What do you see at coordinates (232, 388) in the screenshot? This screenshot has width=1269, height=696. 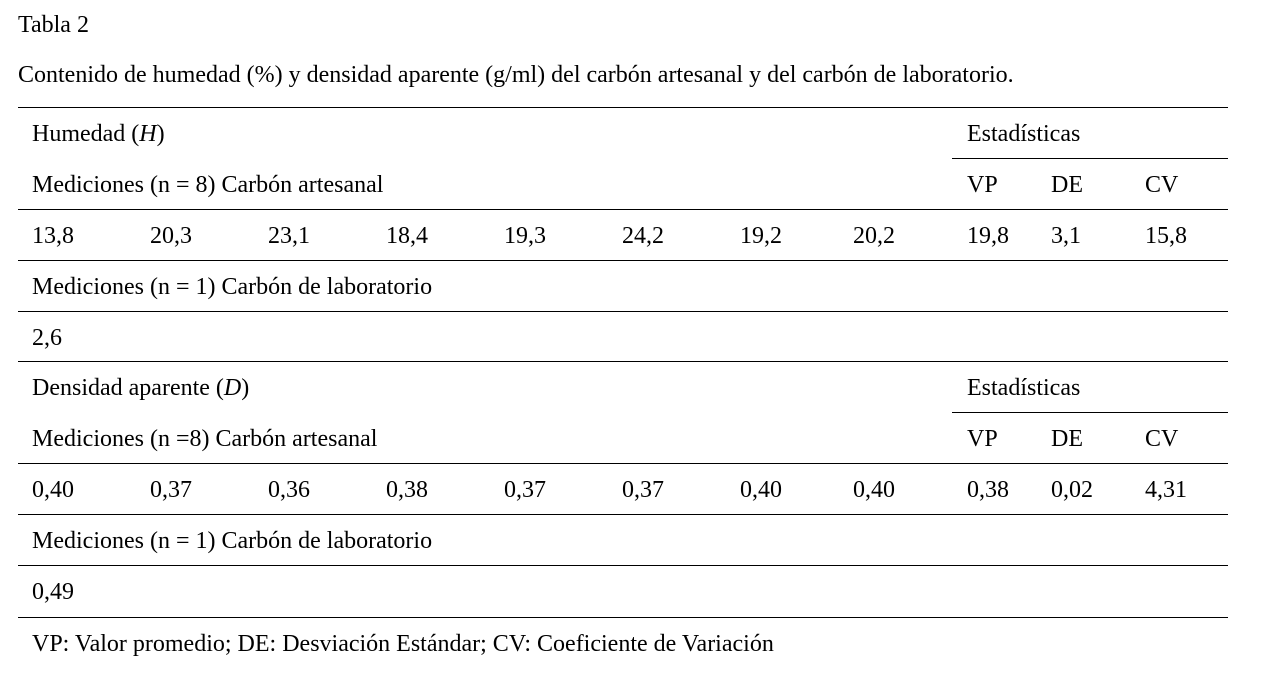 I see `heading-part: D` at bounding box center [232, 388].